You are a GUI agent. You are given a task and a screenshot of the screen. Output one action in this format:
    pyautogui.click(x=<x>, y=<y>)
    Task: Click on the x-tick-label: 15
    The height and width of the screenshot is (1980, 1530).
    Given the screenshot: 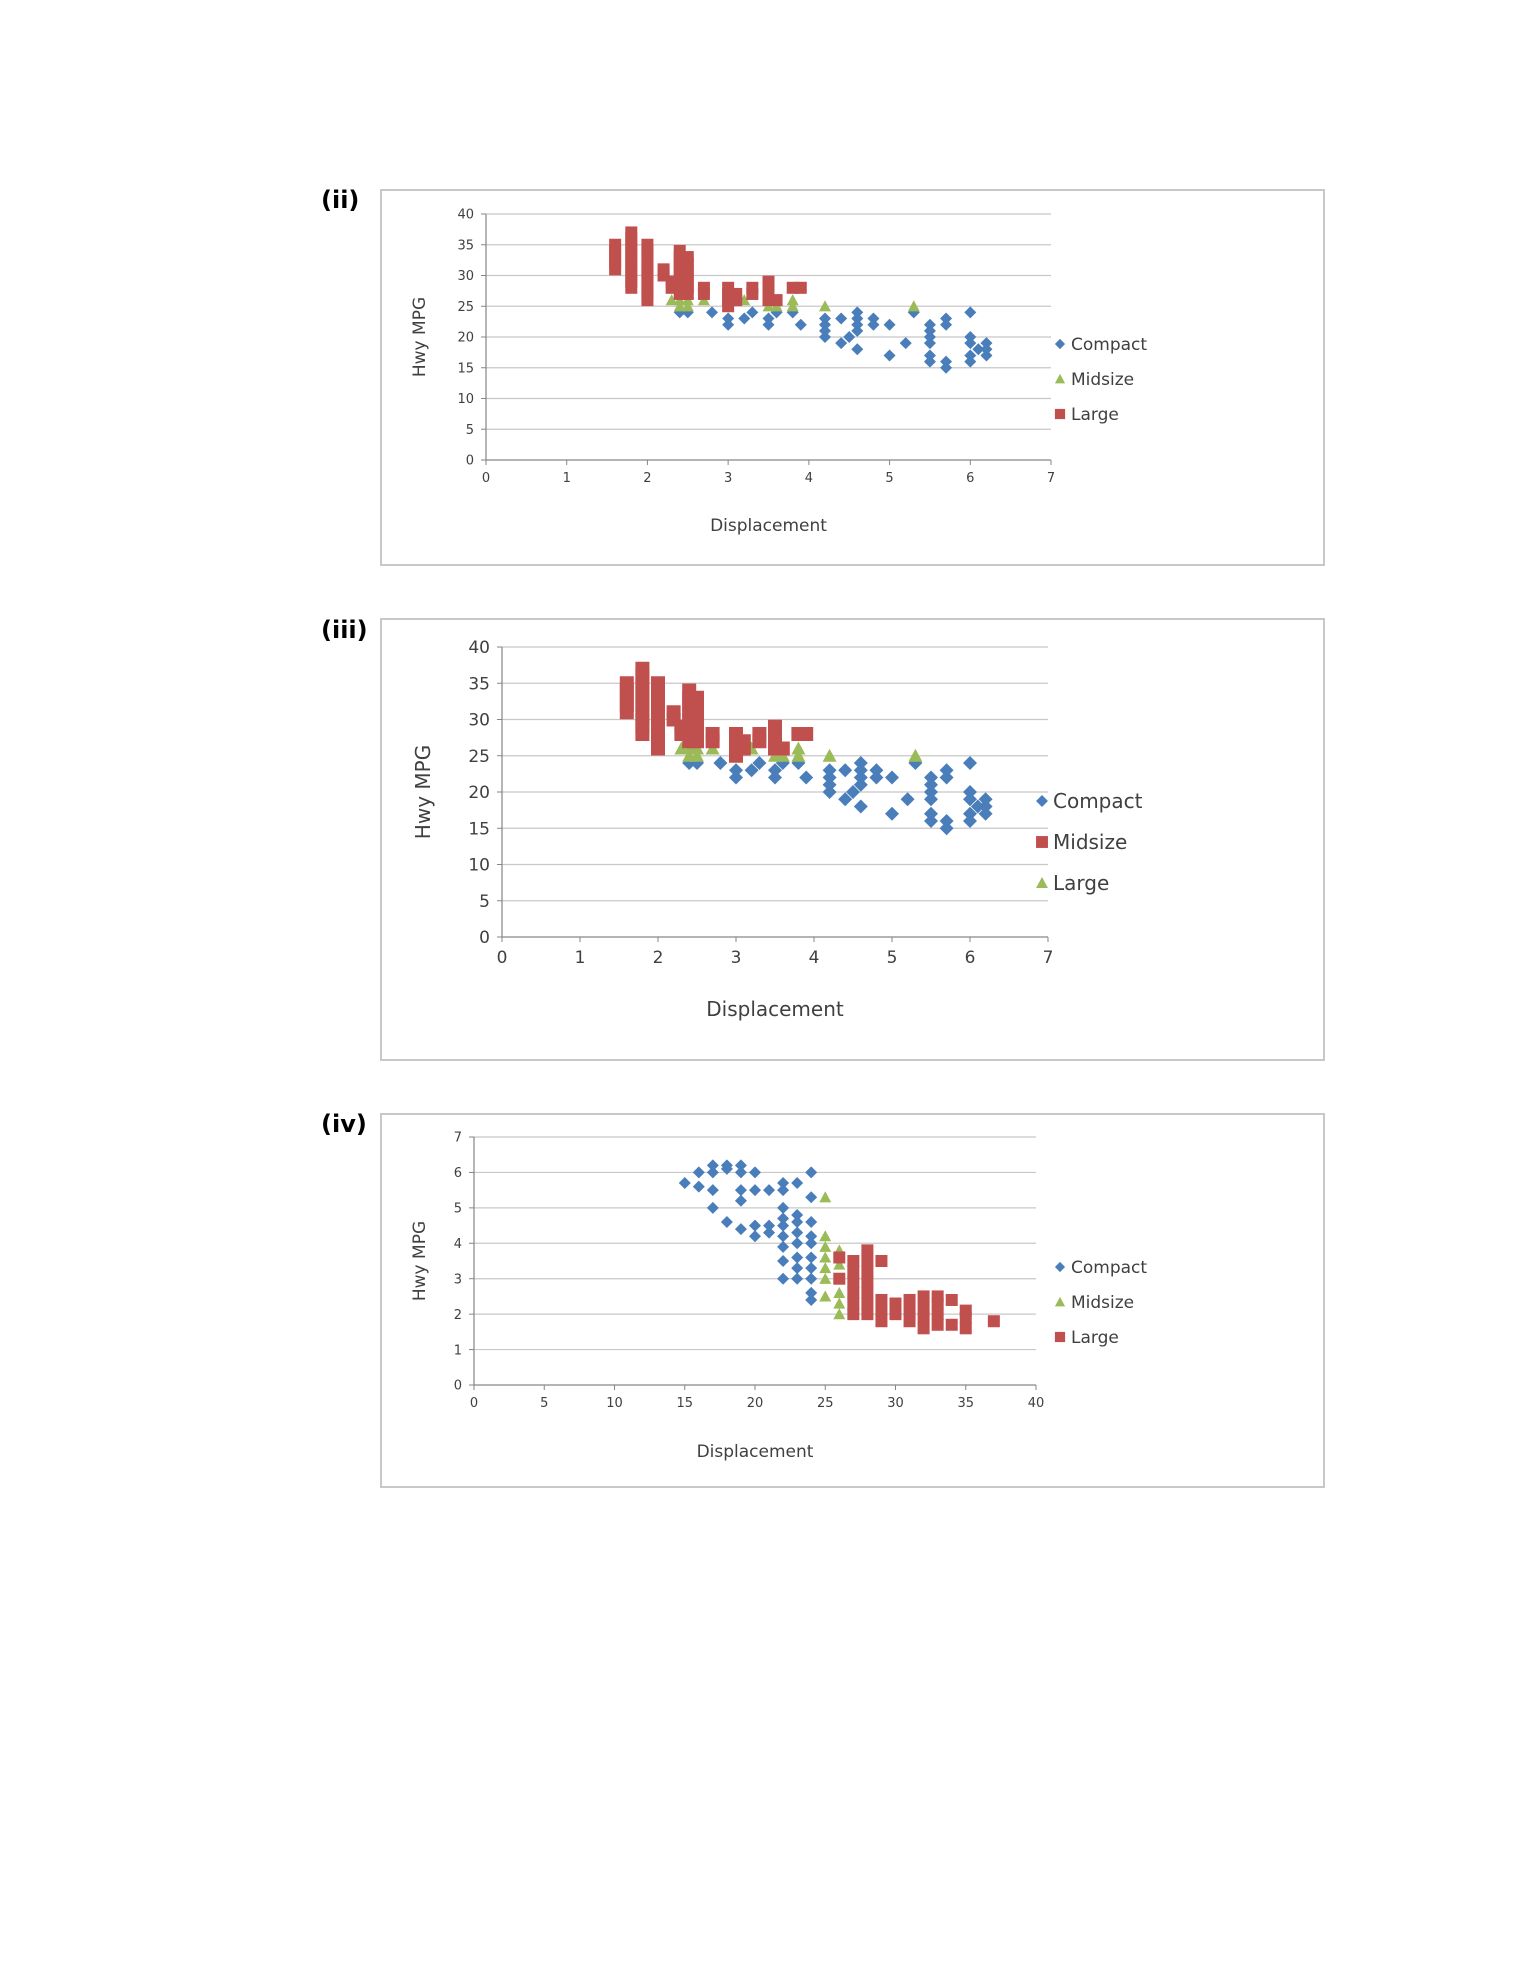 What is the action you would take?
    pyautogui.click(x=684, y=1403)
    